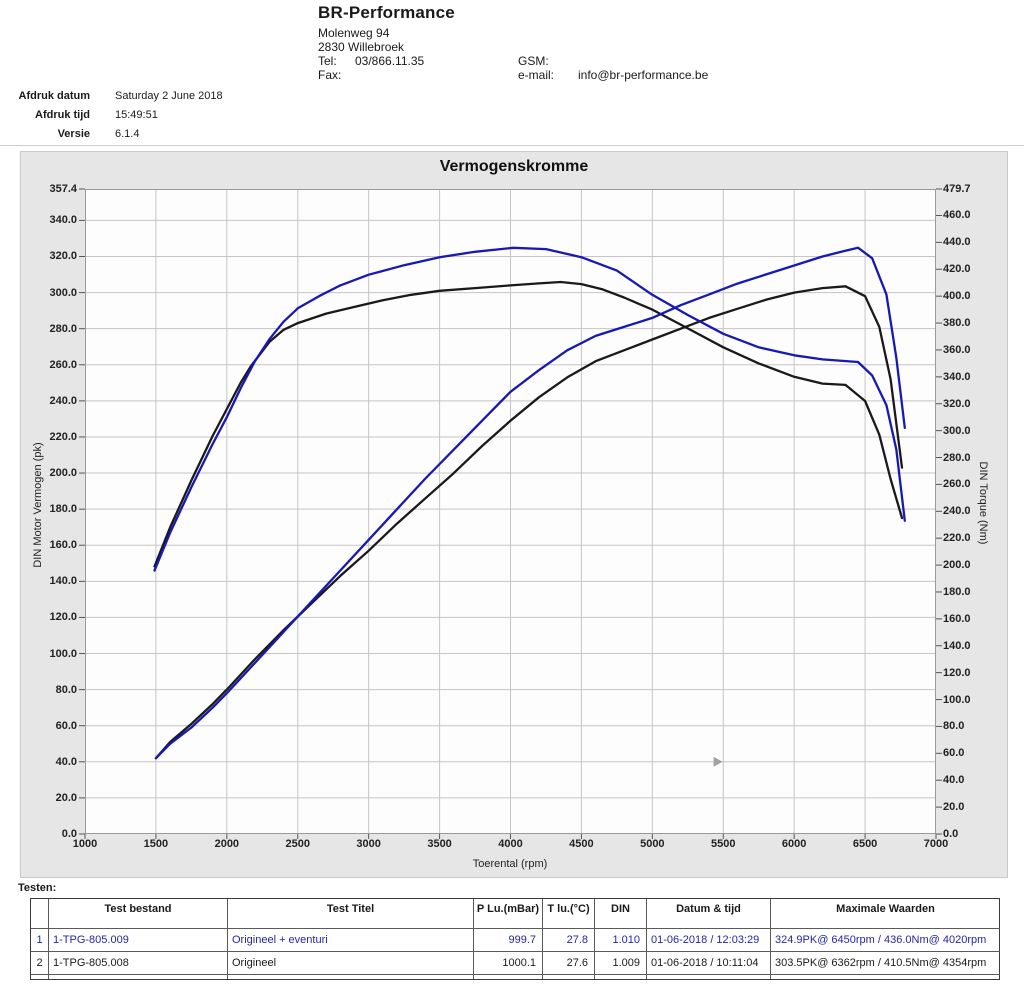  I want to click on tel-label: Tel:, so click(327, 61).